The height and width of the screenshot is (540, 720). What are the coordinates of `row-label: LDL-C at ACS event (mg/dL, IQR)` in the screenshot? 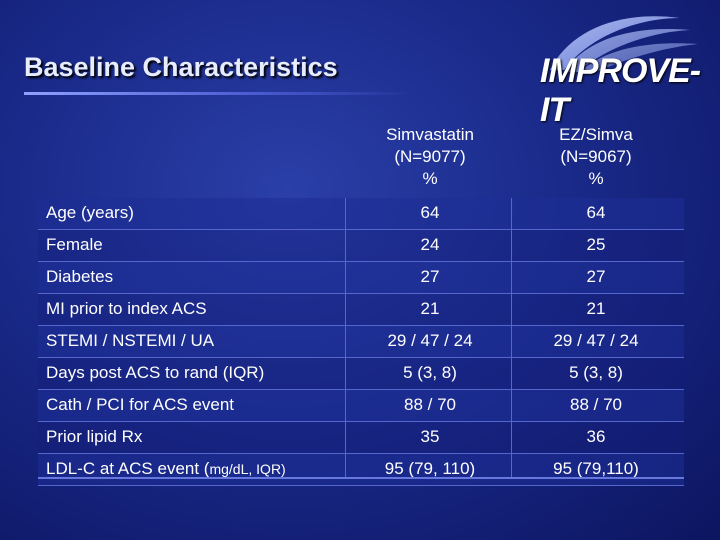 It's located at (166, 468).